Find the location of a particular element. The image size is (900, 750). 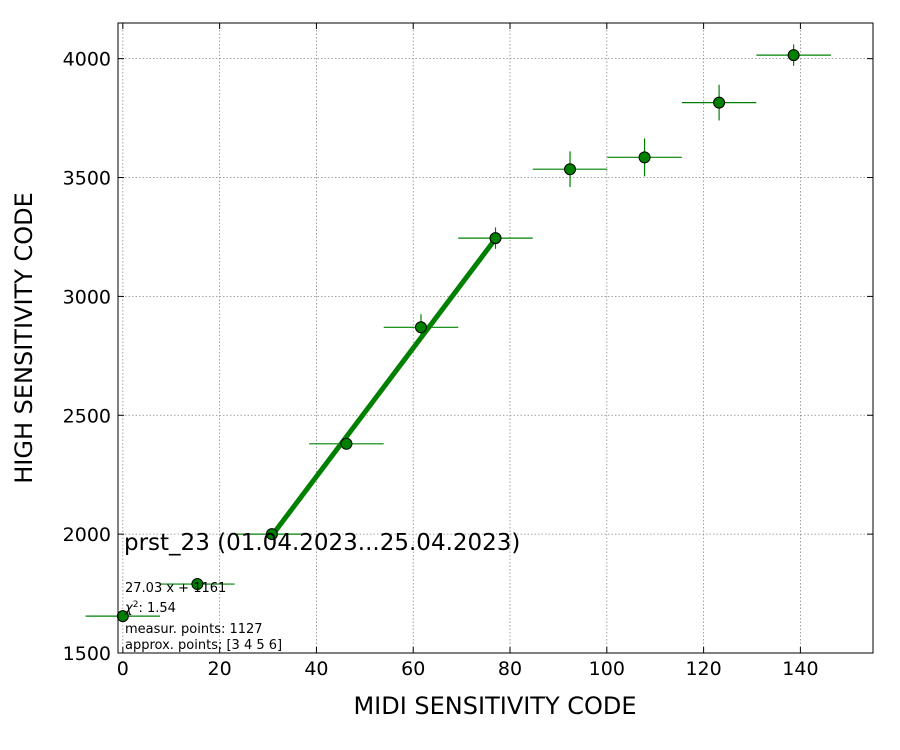

chi2-superscript: 2 is located at coordinates (136, 605).